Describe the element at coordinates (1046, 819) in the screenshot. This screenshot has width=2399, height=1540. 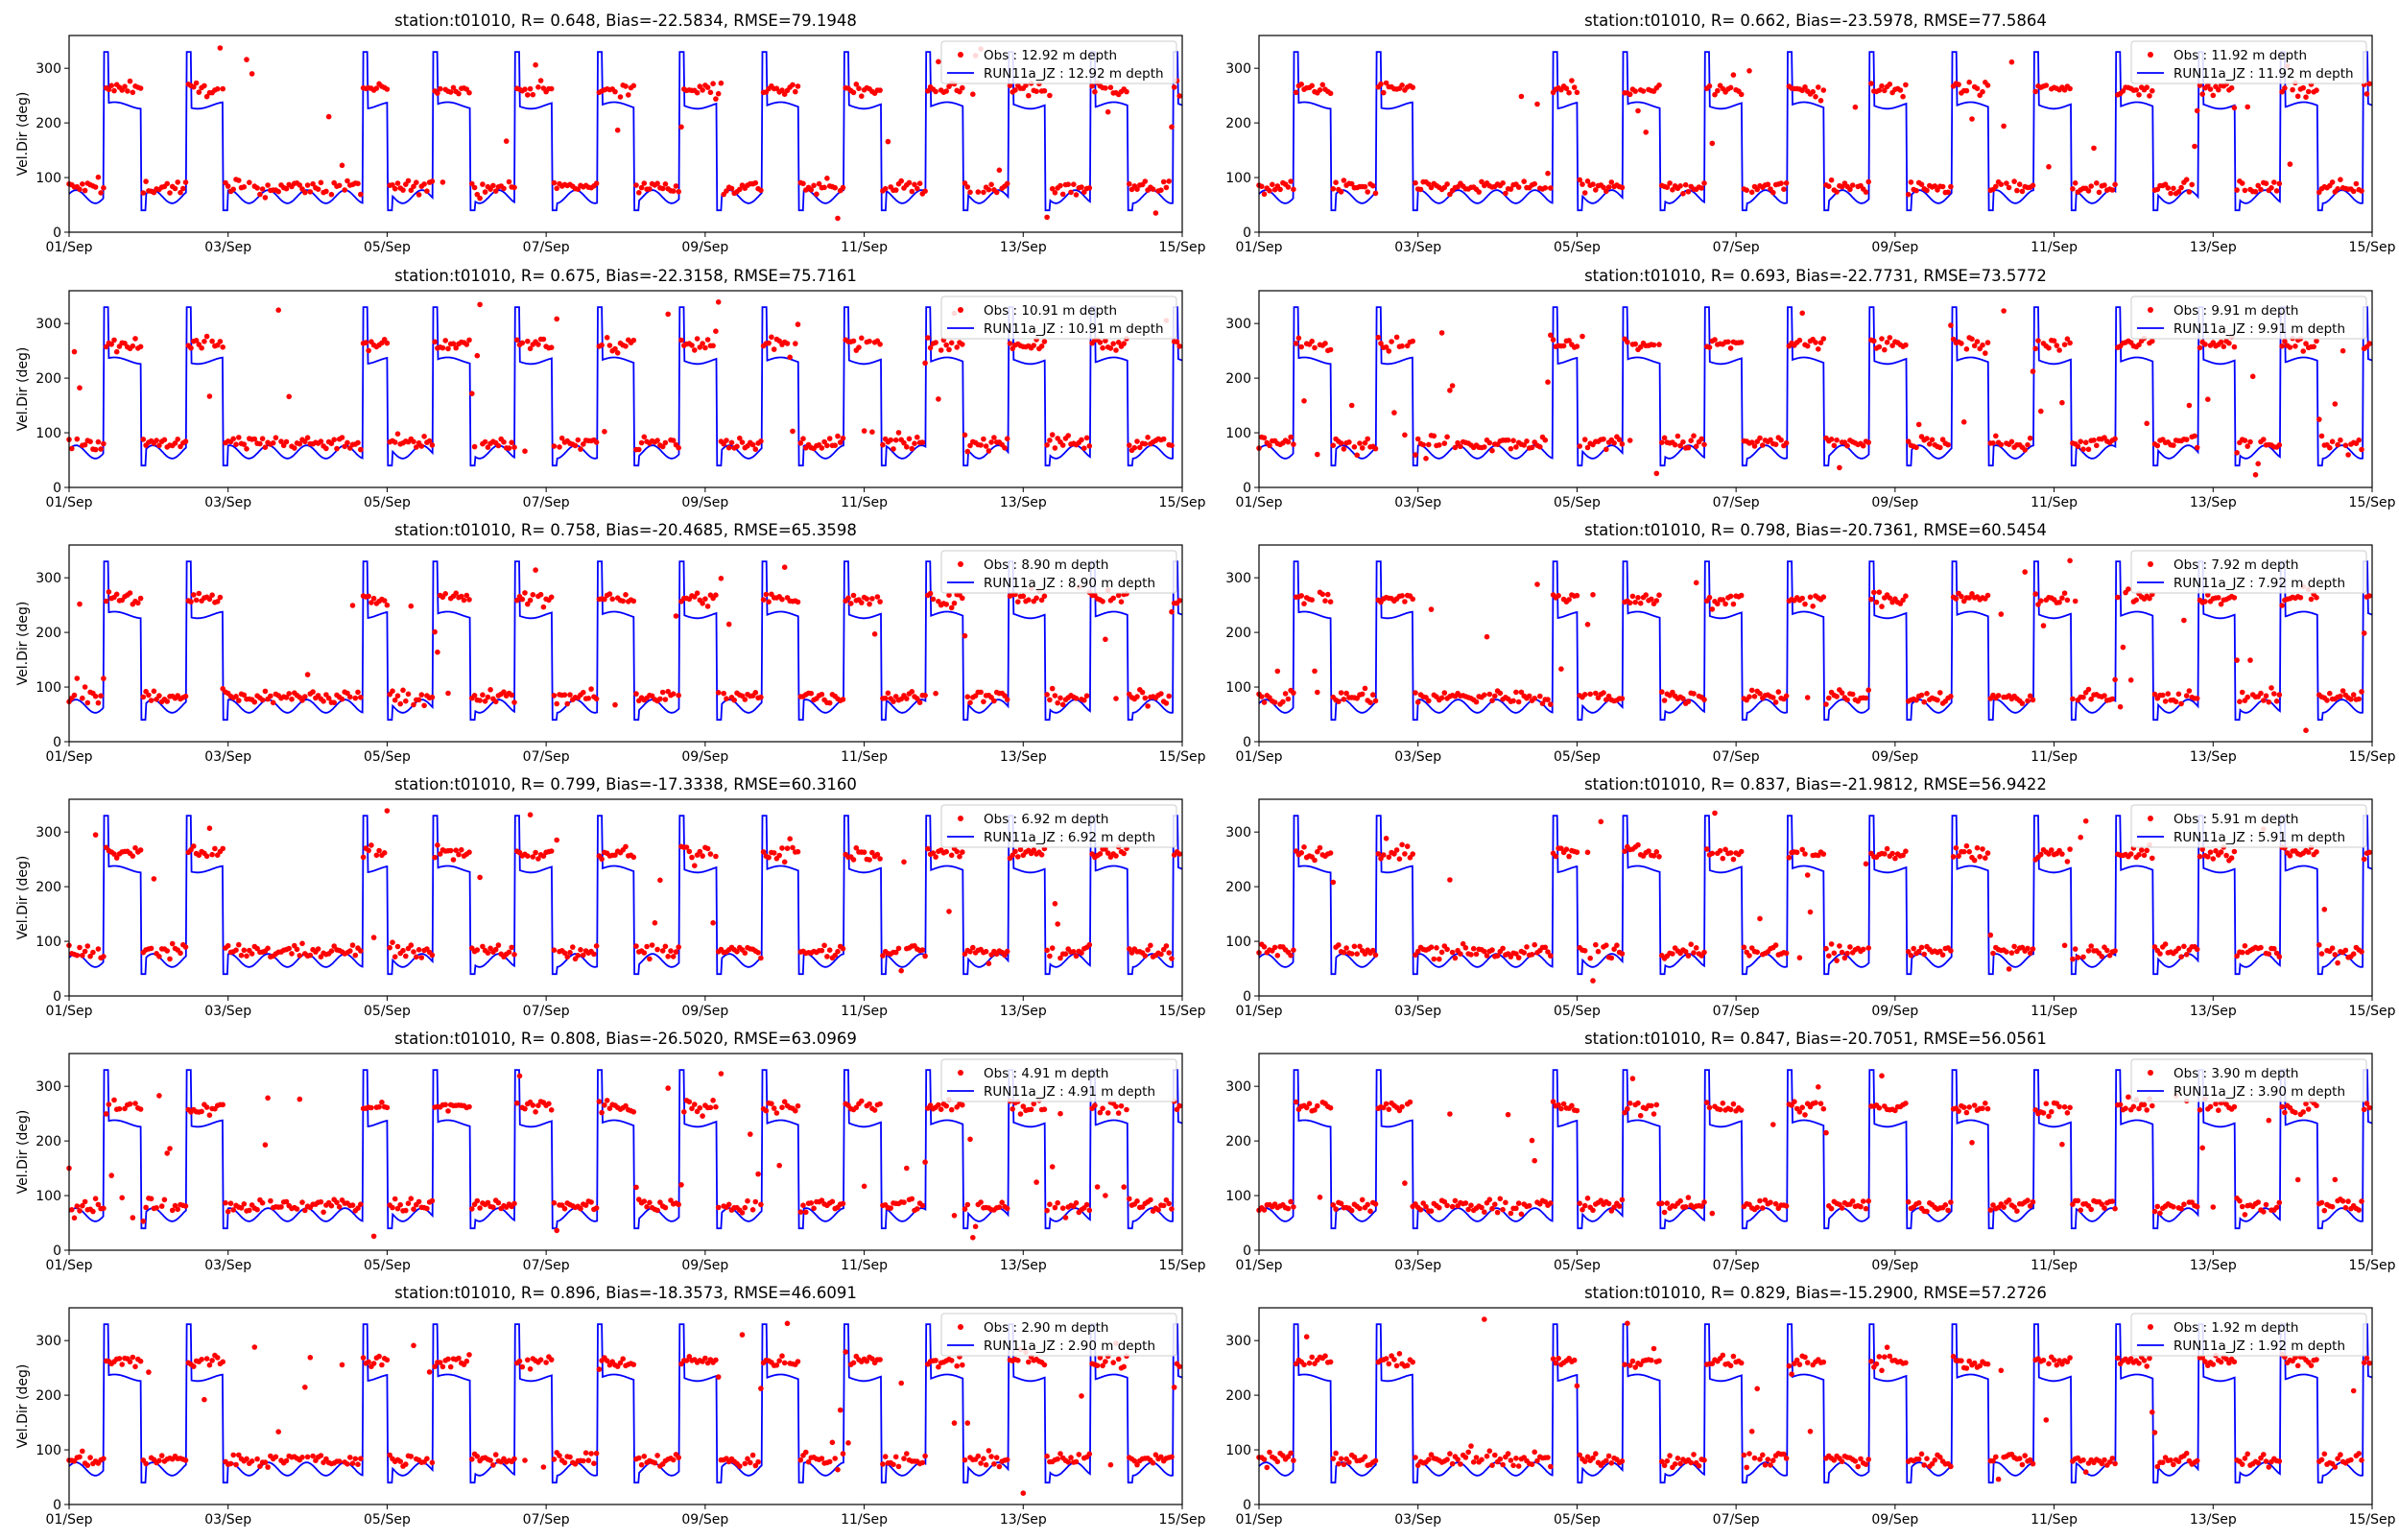
I see `legend-obs-label: Obs : 6.92 m depth` at that location.